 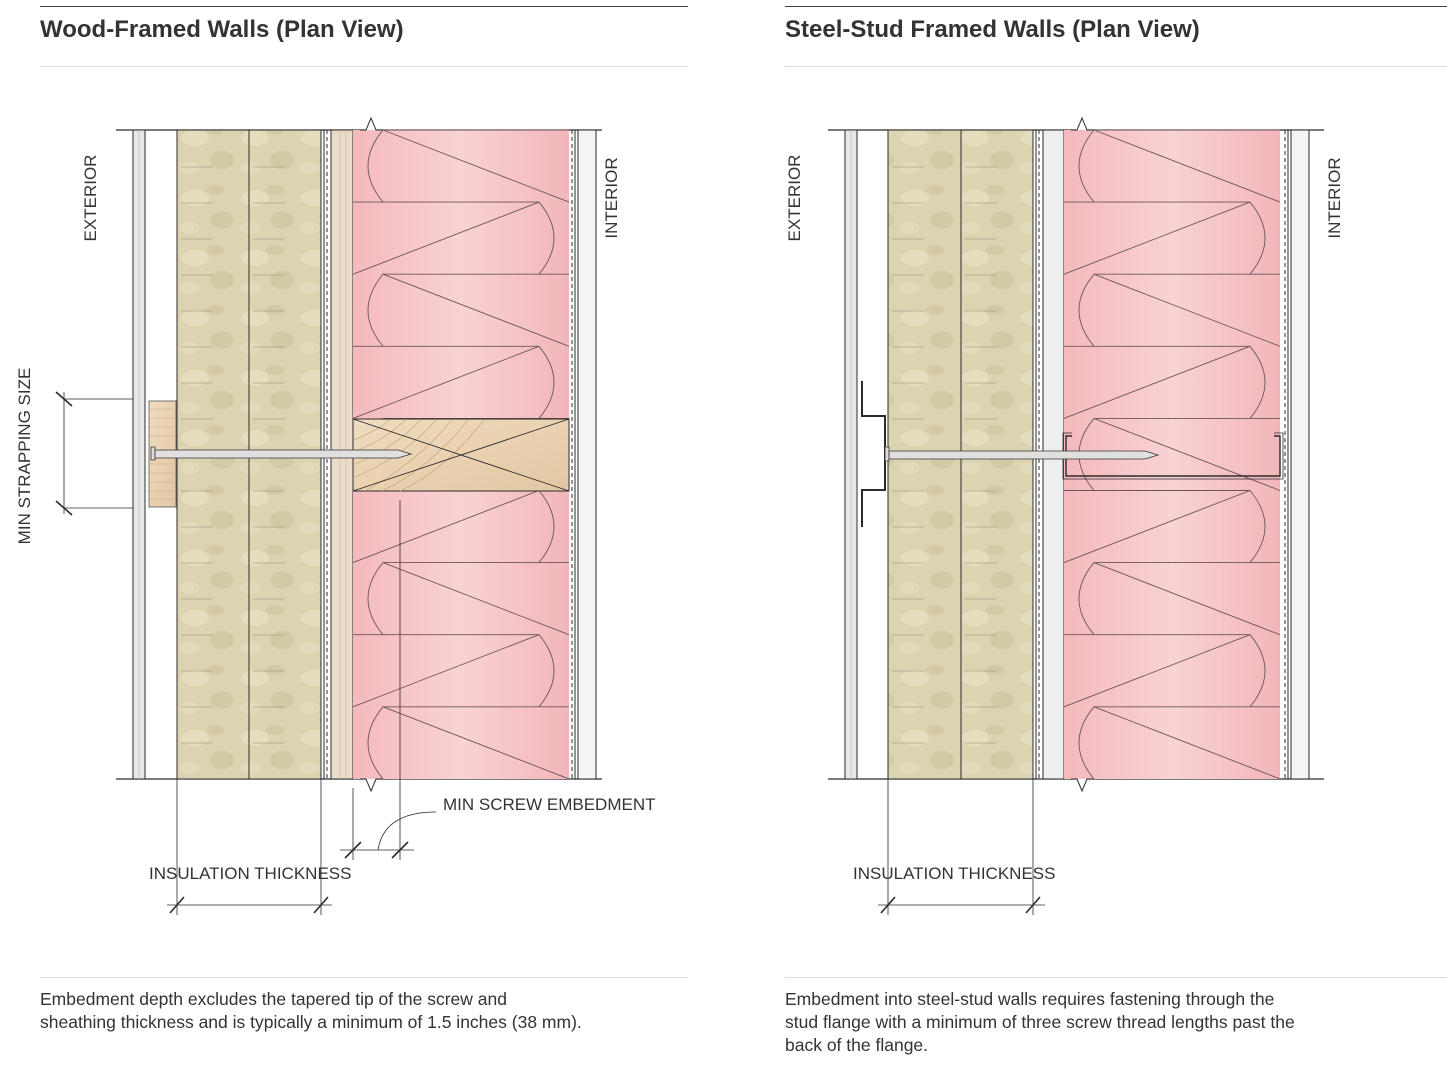 I want to click on wood-screw, so click(x=281, y=453).